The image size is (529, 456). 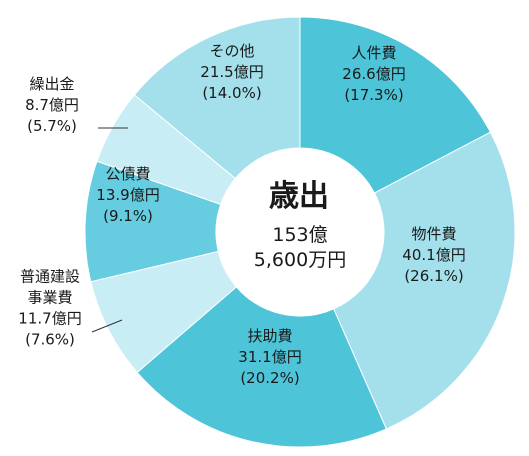 What do you see at coordinates (49, 298) in the screenshot?
I see `slice-4-name-line2-label: 事業費` at bounding box center [49, 298].